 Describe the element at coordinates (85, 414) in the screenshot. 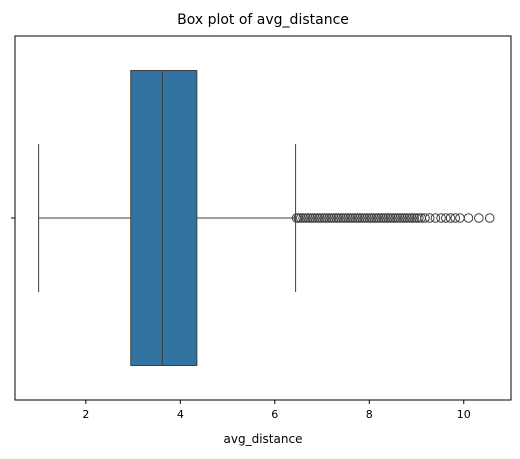

I see `x-tick-label: 2` at that location.